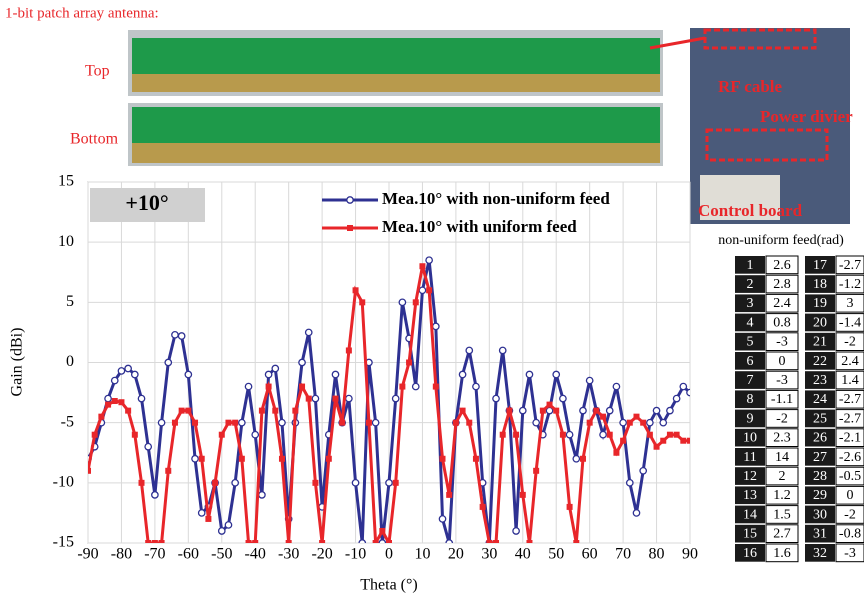 The width and height of the screenshot is (864, 601). What do you see at coordinates (396, 153) in the screenshot?
I see `bottom-connectors` at bounding box center [396, 153].